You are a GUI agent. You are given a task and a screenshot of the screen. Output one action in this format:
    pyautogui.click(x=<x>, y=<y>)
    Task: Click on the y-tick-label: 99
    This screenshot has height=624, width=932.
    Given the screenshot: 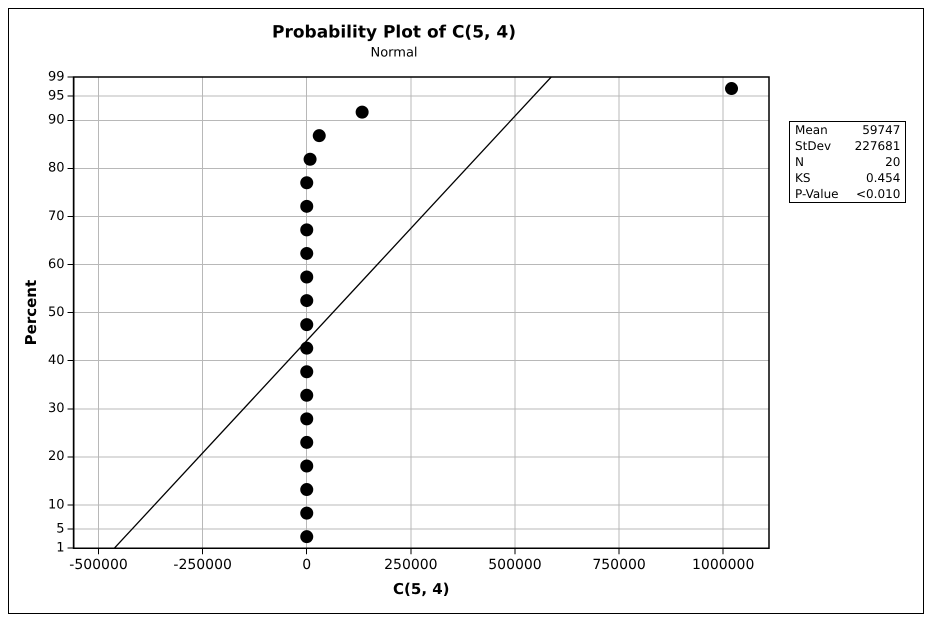 What is the action you would take?
    pyautogui.click(x=56, y=76)
    